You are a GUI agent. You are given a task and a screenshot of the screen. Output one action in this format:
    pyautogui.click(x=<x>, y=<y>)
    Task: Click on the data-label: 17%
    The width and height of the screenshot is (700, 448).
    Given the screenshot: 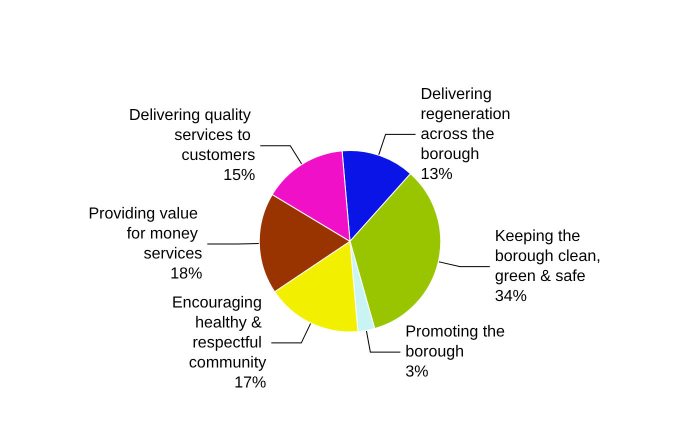 What is the action you would take?
    pyautogui.click(x=250, y=383)
    